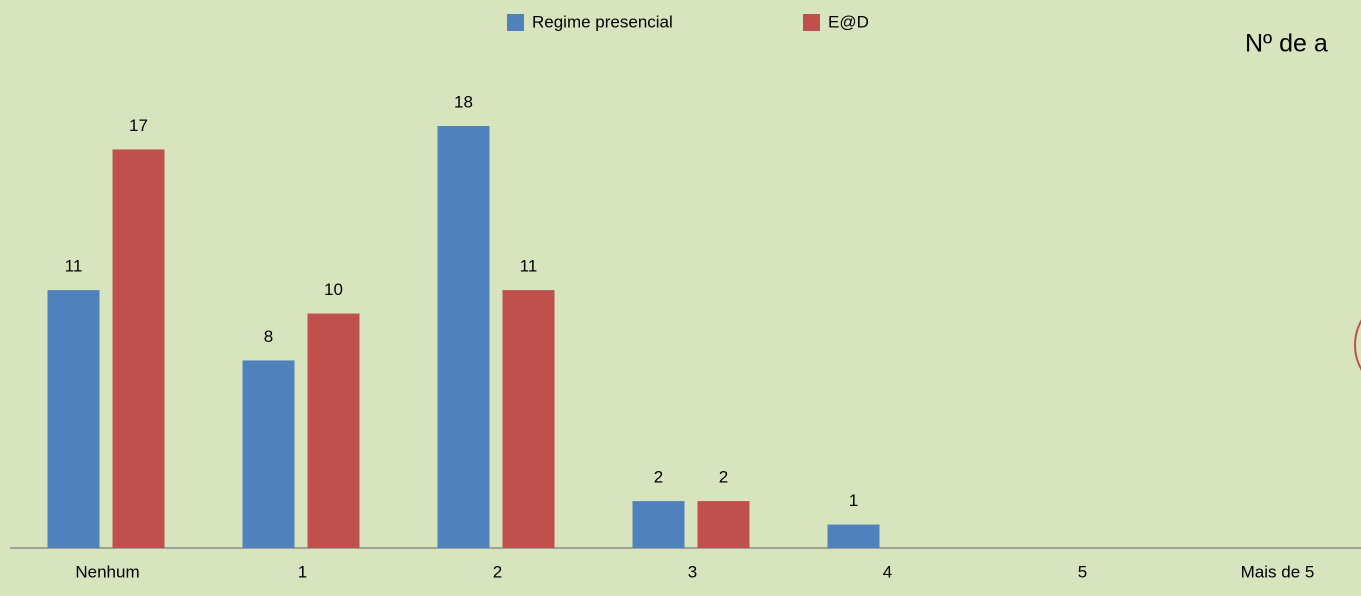  Describe the element at coordinates (848, 21) in the screenshot. I see `legend-label: E@D` at that location.